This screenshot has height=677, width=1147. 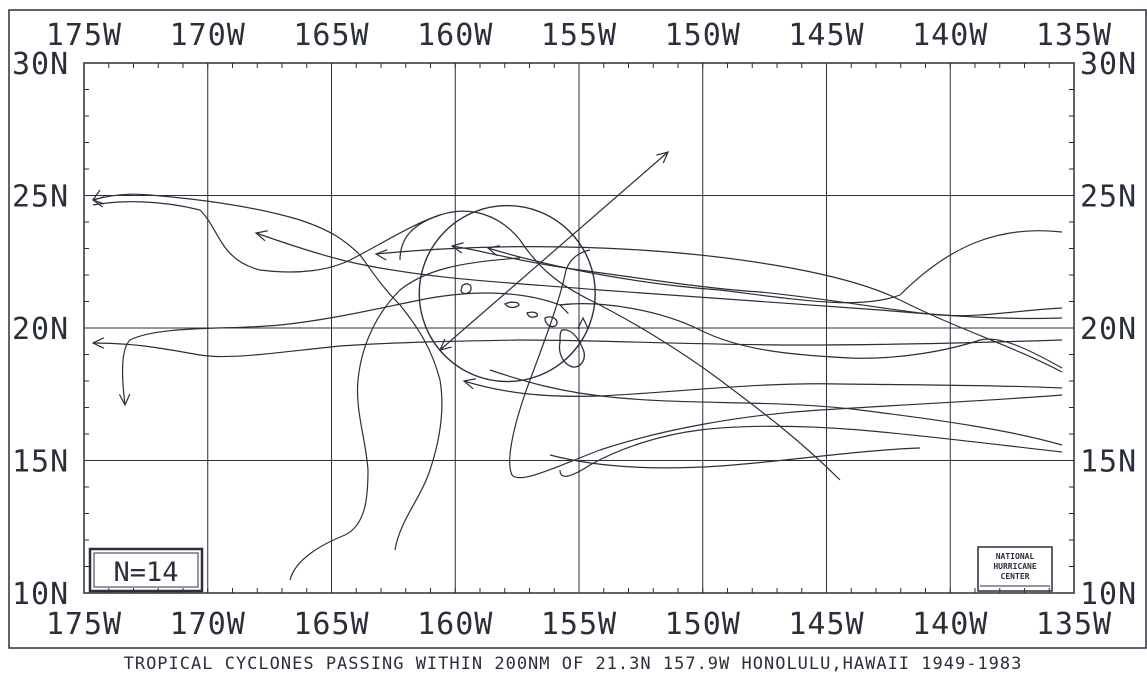 What do you see at coordinates (1015, 556) in the screenshot?
I see `logo-line-1: NATIONAL` at bounding box center [1015, 556].